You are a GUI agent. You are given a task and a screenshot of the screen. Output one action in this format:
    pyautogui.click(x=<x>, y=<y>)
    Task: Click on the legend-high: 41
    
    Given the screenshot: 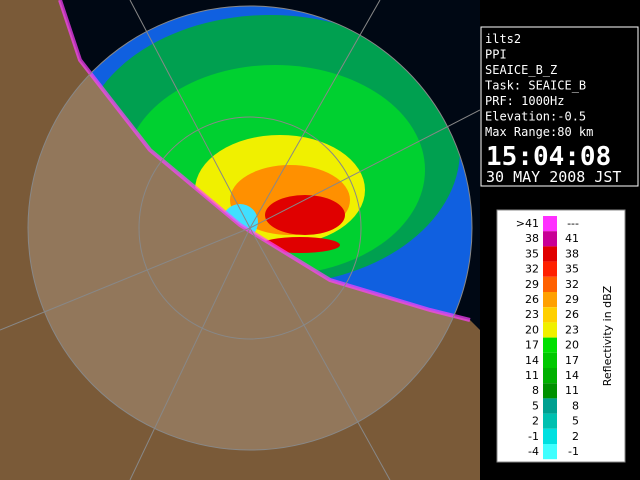 What is the action you would take?
    pyautogui.click(x=572, y=238)
    